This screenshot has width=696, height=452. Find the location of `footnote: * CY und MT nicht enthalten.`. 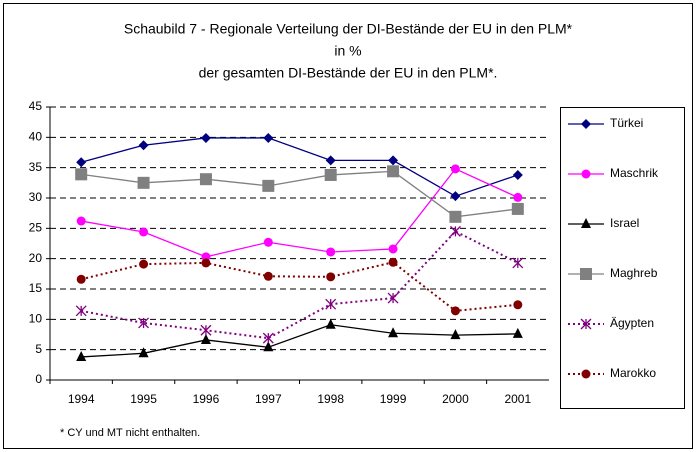

footnote: * CY und MT nicht enthalten. is located at coordinates (130, 433).